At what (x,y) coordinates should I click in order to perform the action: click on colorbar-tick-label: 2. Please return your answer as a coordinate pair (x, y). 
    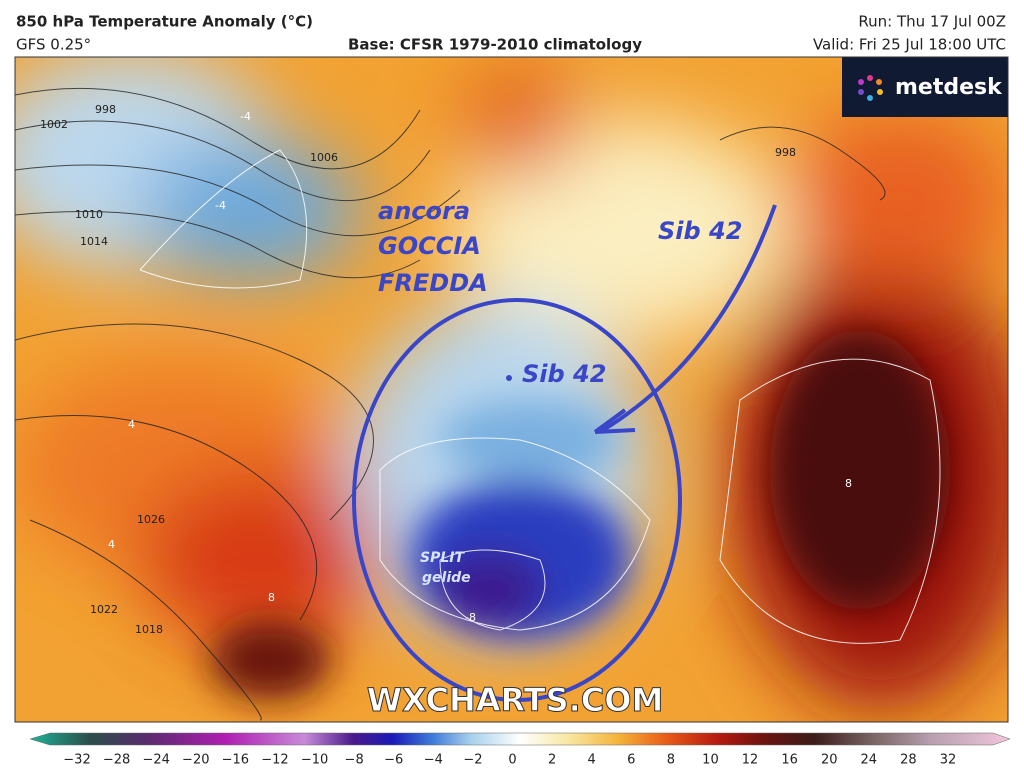
    Looking at the image, I should click on (552, 760).